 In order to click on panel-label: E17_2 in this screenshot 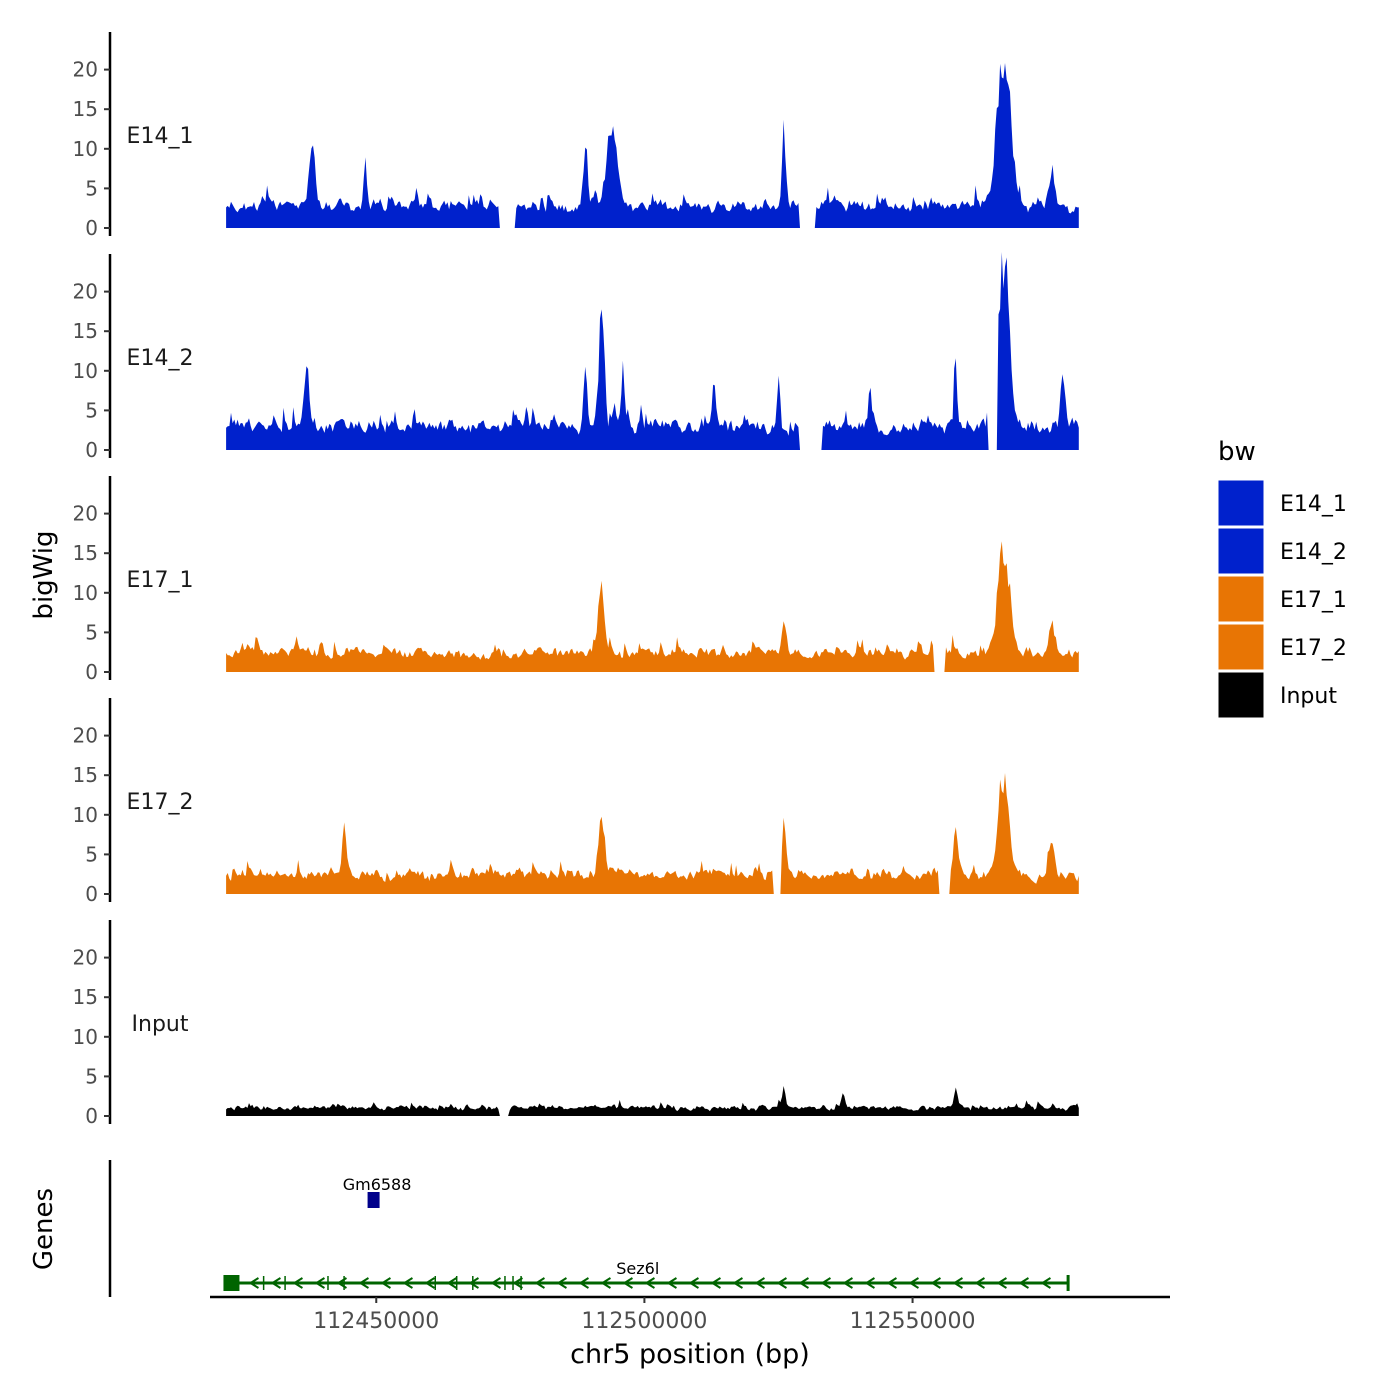, I will do `click(160, 802)`.